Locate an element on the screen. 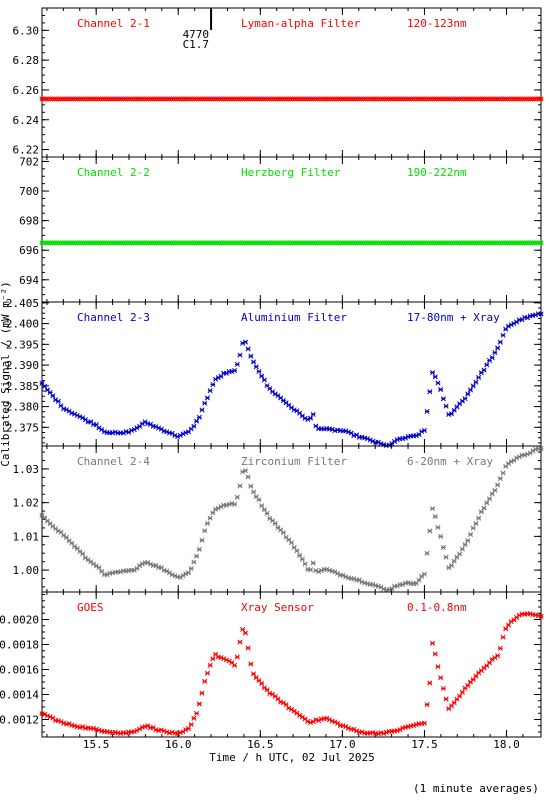  y-tick-label: 2.380 is located at coordinates (22, 407).